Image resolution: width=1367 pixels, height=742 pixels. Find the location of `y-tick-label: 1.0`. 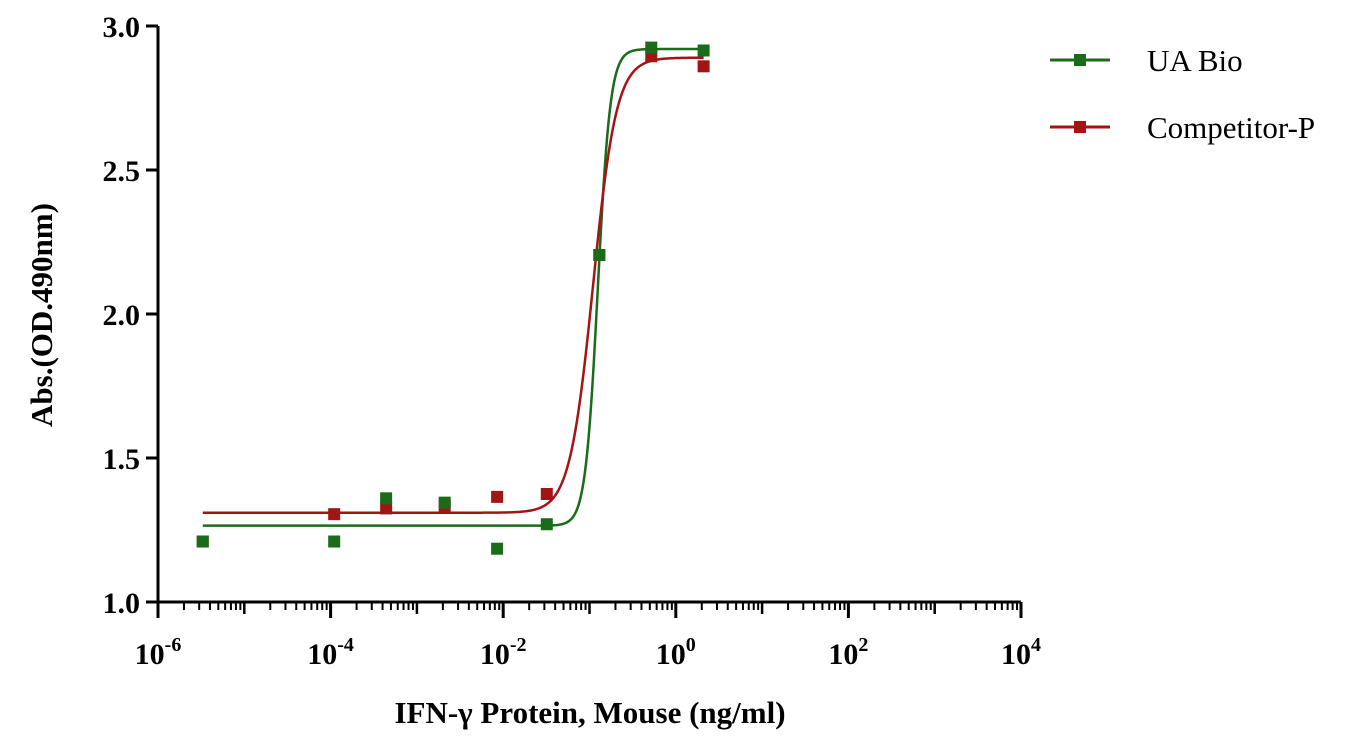

y-tick-label: 1.0 is located at coordinates (122, 603).